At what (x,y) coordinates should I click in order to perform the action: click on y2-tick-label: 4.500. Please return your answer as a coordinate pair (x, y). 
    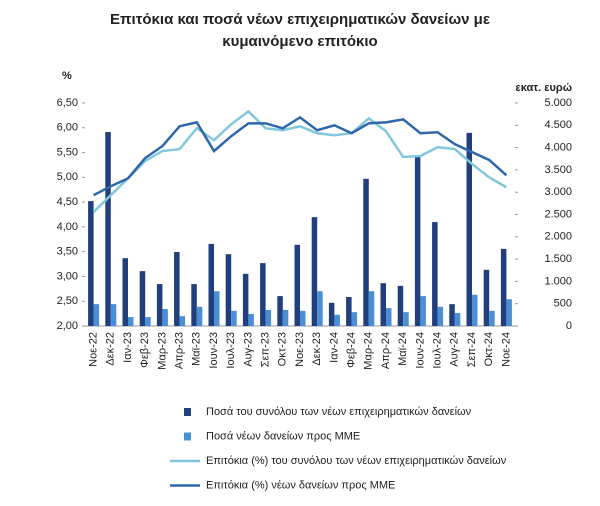
    Looking at the image, I should click on (558, 125).